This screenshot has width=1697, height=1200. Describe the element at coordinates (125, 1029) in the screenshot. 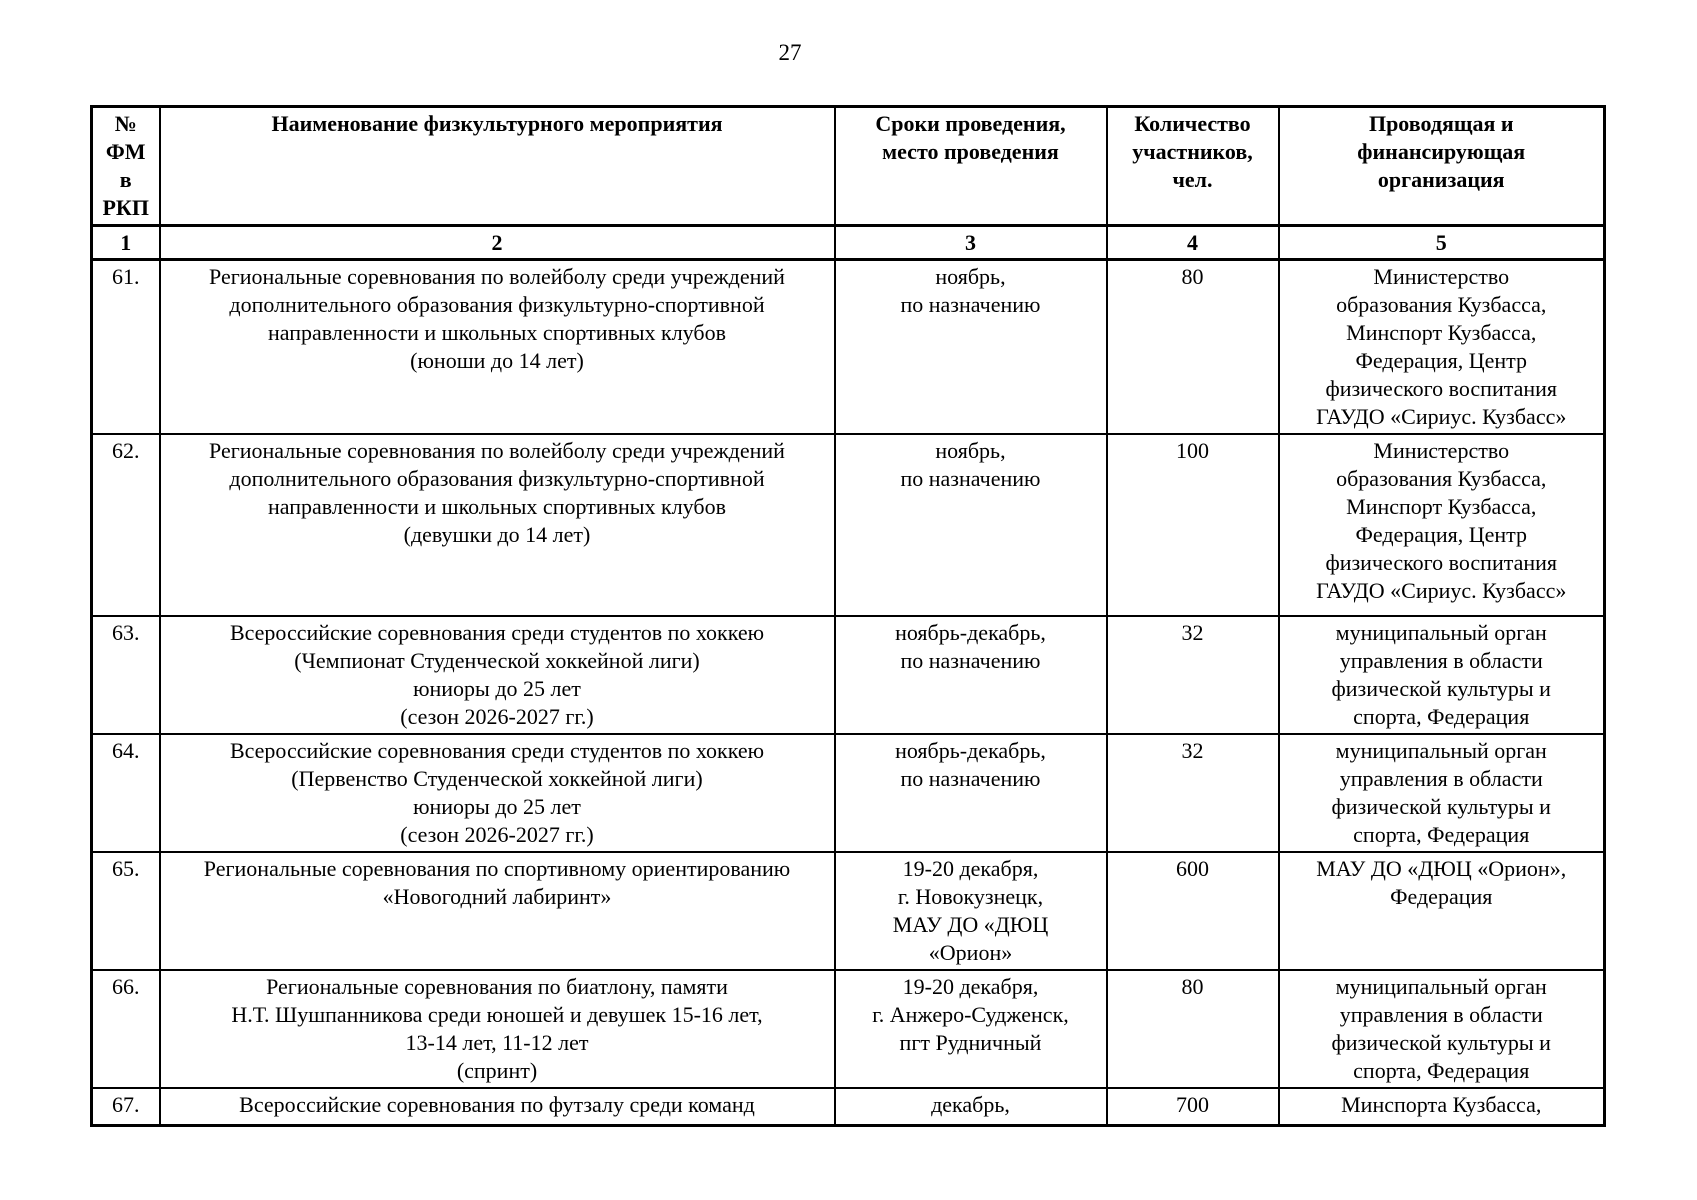

I see `cell-row-number: 66.` at that location.